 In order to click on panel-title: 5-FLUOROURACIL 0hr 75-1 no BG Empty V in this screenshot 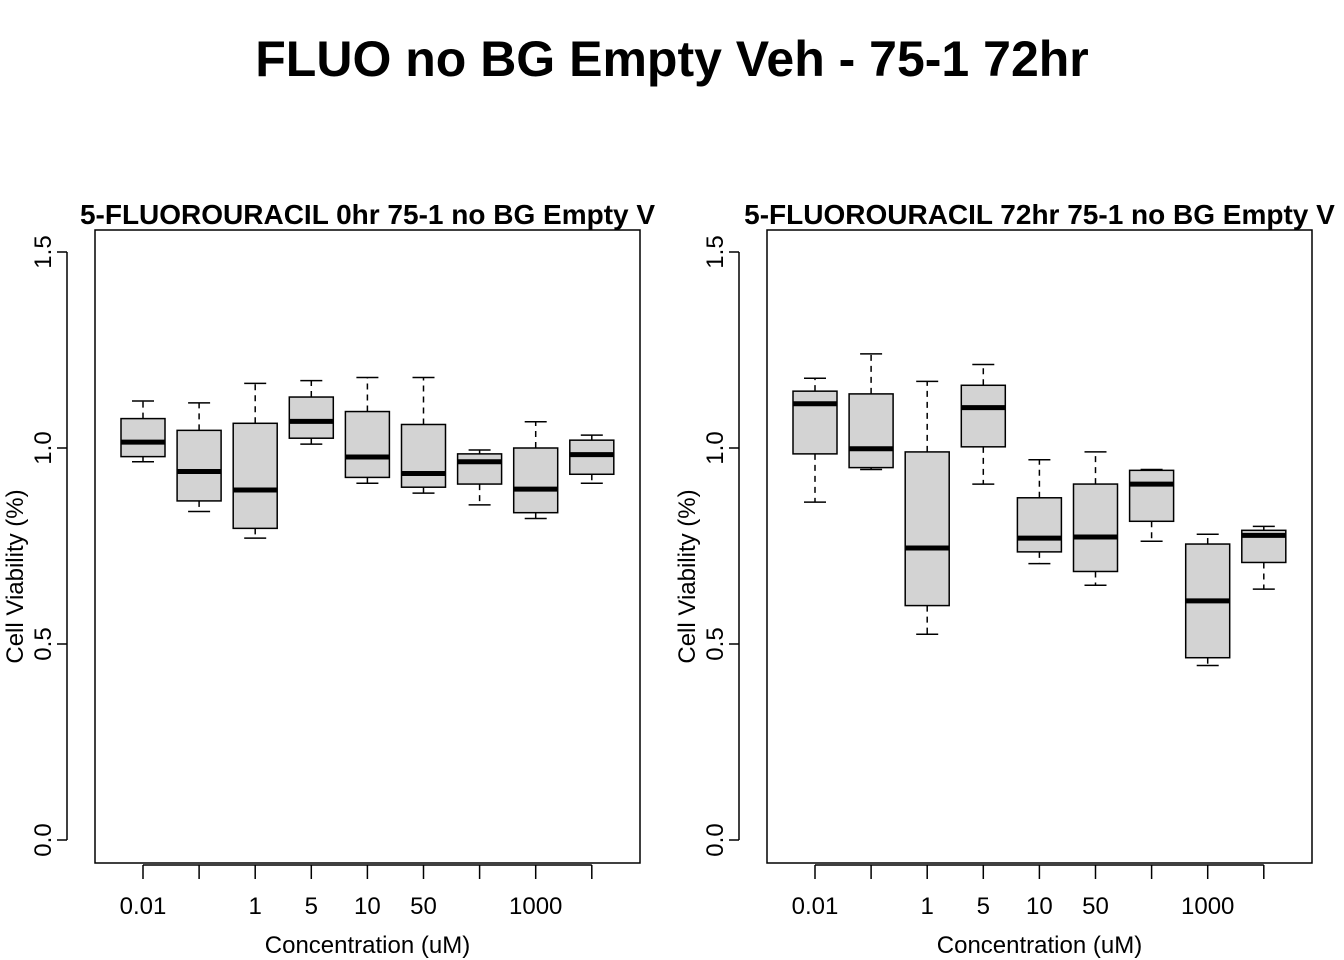, I will do `click(367, 214)`.